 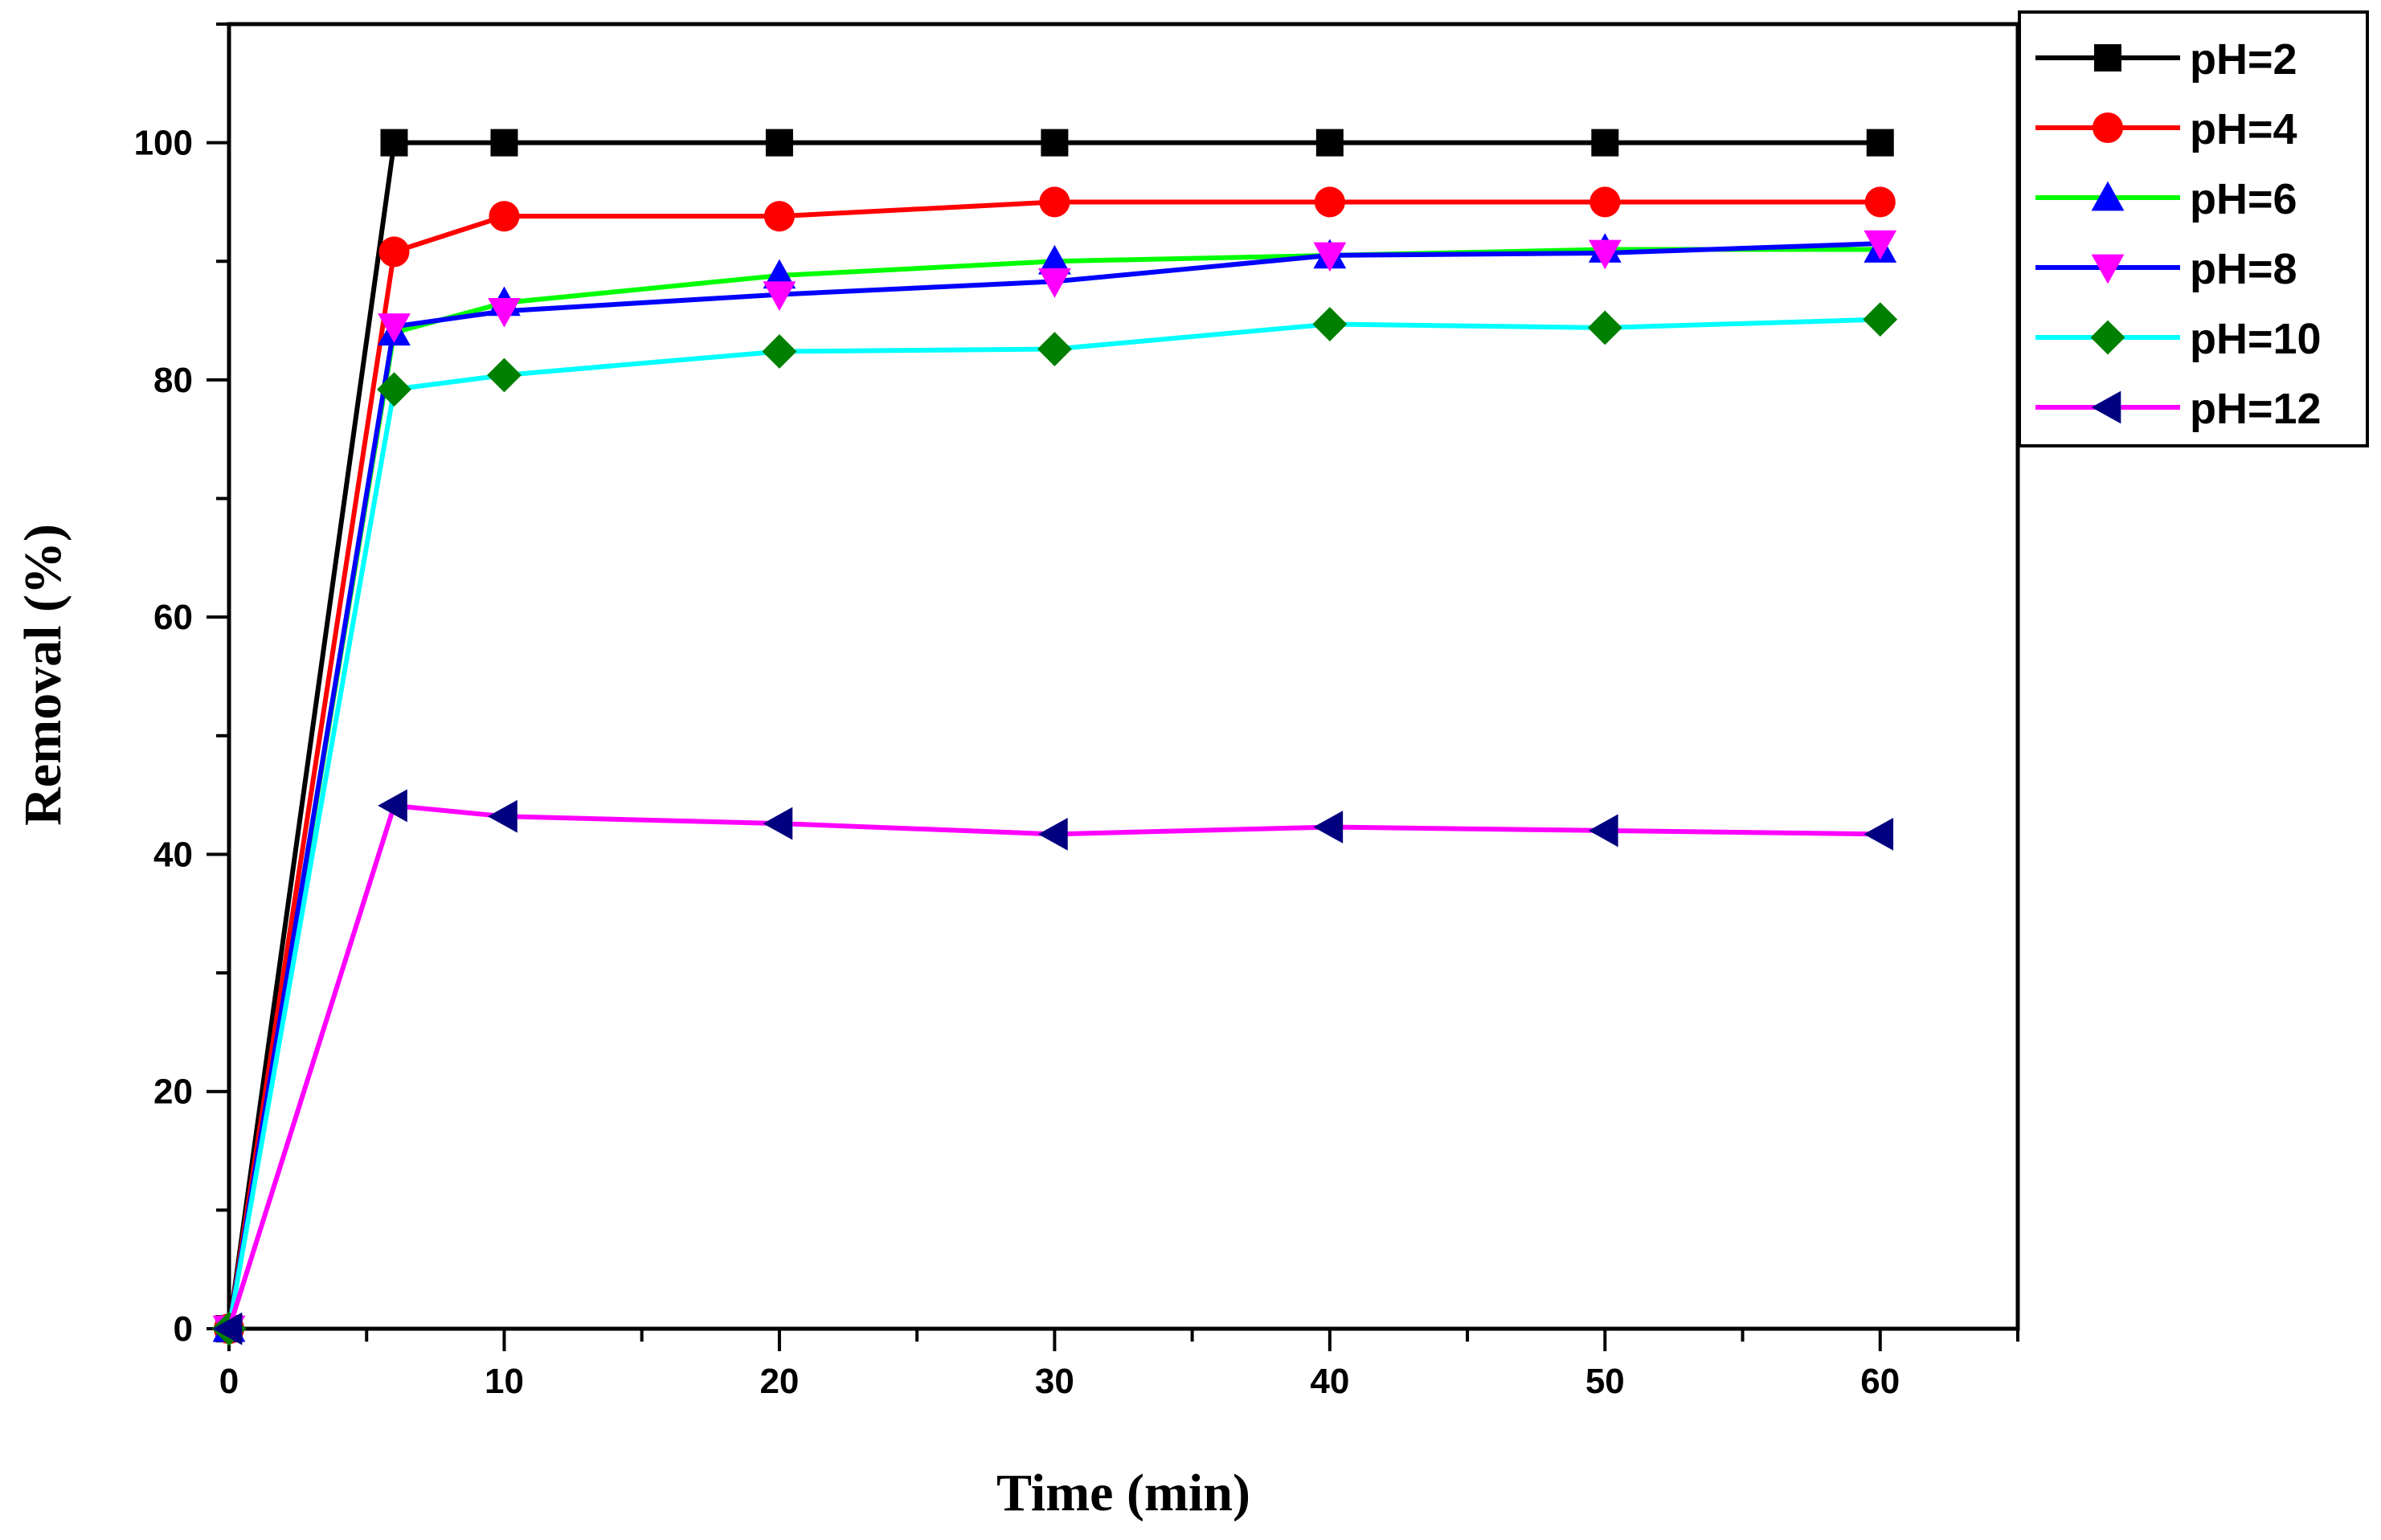 I want to click on legend-label: pH=10, so click(x=2256, y=339).